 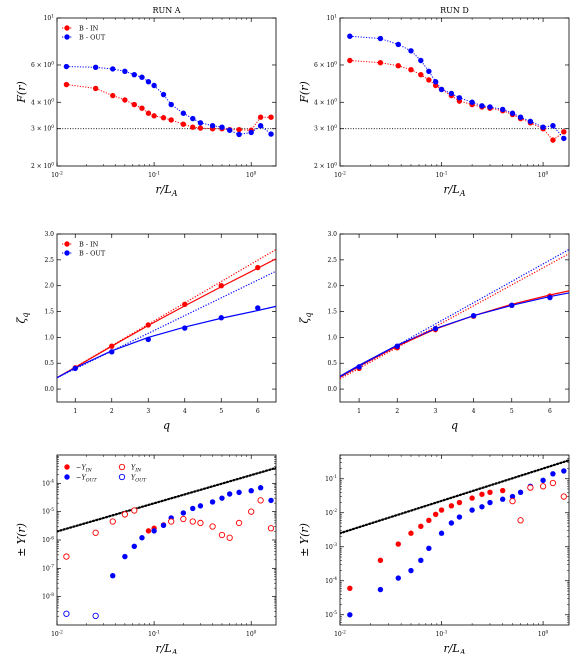 What do you see at coordinates (105, 473) in the screenshot?
I see `legend: −YIN​−YOUT​ YIN​YOUT​` at bounding box center [105, 473].